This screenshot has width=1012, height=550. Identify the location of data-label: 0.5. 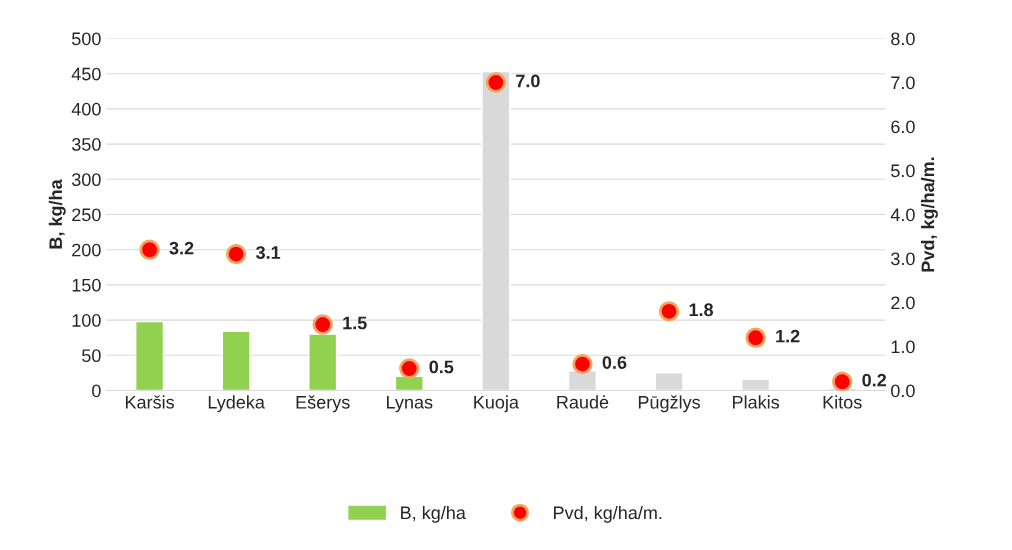
(441, 367).